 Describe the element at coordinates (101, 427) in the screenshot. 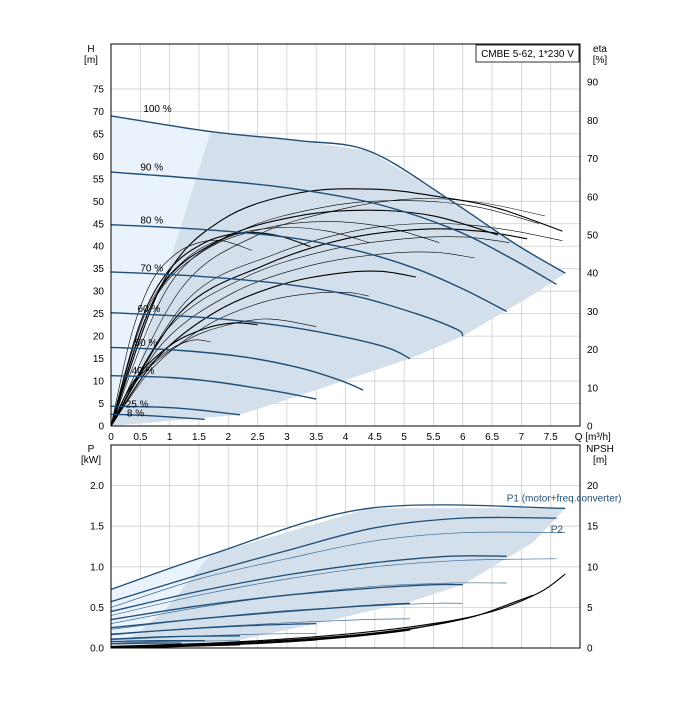

I see `y-tick-label: 0` at that location.